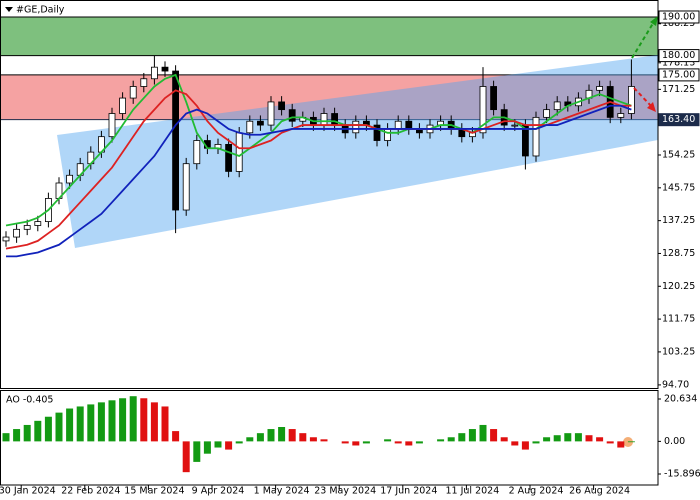 The image size is (700, 500). I want to click on y-tick-label: 120.25, so click(678, 286).